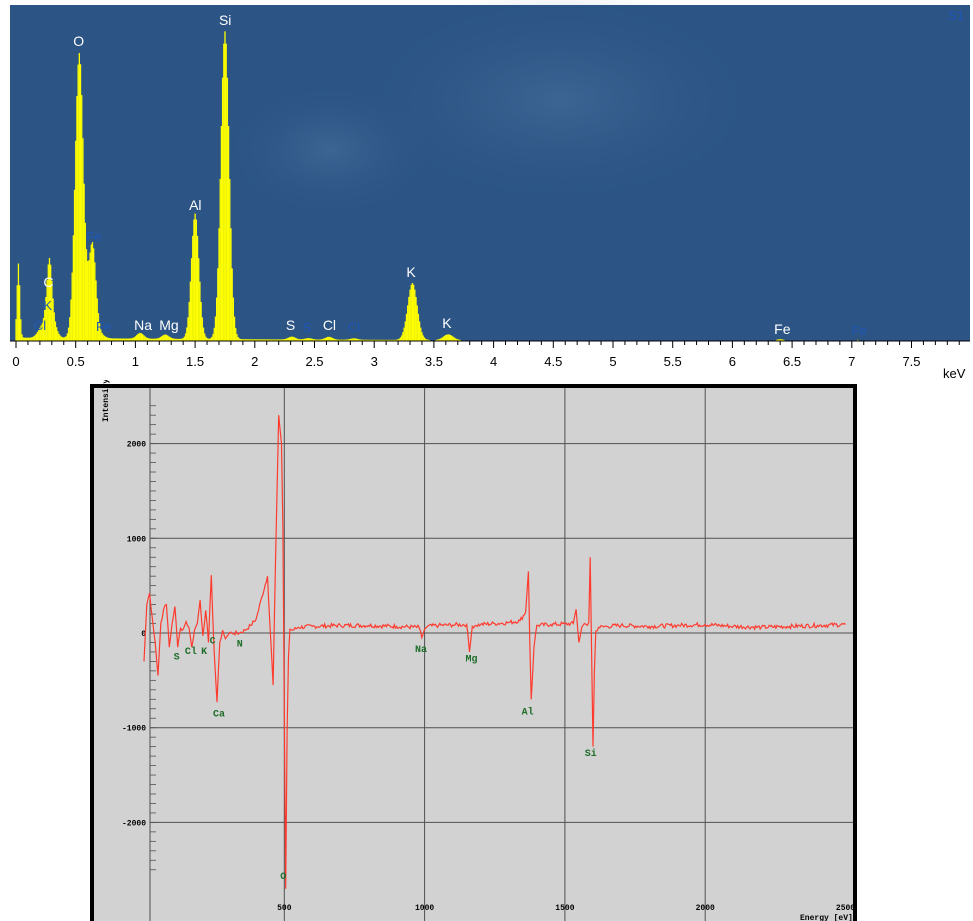 Image resolution: width=973 pixels, height=921 pixels. Describe the element at coordinates (213, 641) in the screenshot. I see `bottom-element-label: C` at that location.